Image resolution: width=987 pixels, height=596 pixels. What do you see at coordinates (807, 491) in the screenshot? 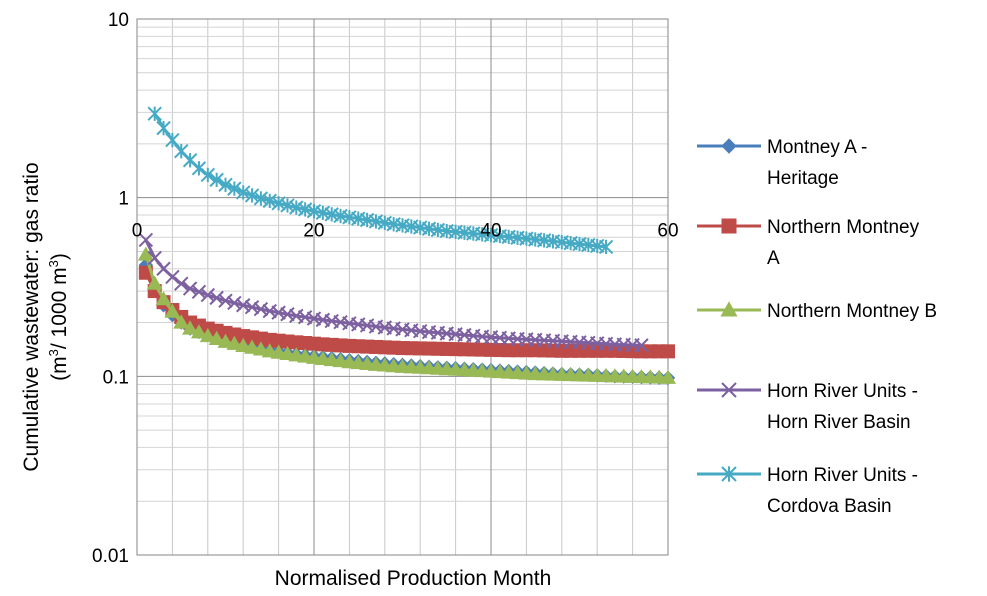
I see `legend-entry-5: Horn River Units - Cordova Basin` at bounding box center [807, 491].